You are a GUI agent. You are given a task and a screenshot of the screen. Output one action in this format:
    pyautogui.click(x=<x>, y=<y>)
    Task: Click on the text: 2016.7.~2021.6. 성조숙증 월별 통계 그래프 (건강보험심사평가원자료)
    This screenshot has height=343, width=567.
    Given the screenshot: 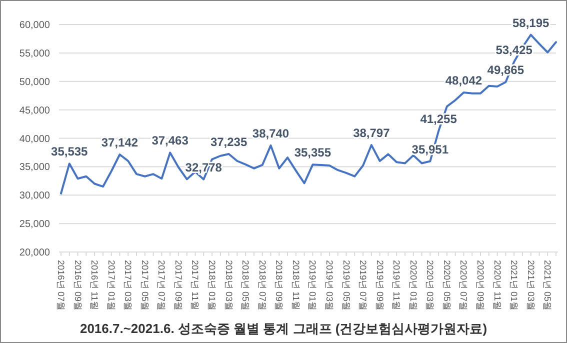 What is the action you would take?
    pyautogui.click(x=284, y=328)
    